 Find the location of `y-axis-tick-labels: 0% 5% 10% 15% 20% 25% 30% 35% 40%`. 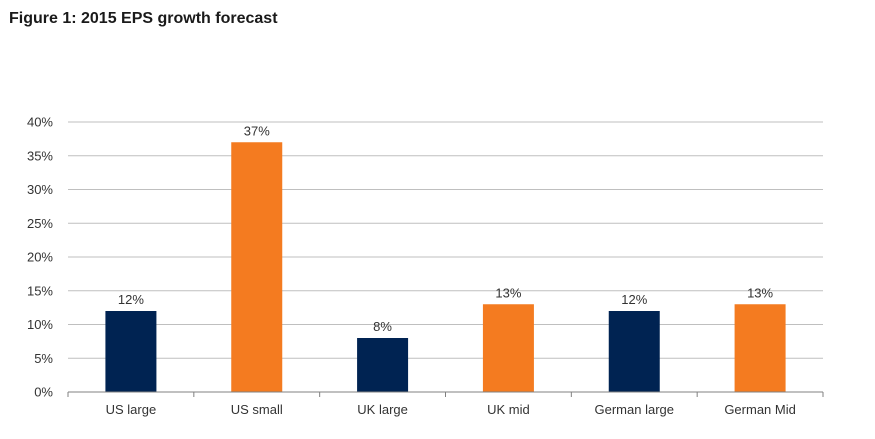

y-axis-tick-labels: 0% 5% 10% 15% 20% 25% 30% 35% 40% is located at coordinates (40, 257).